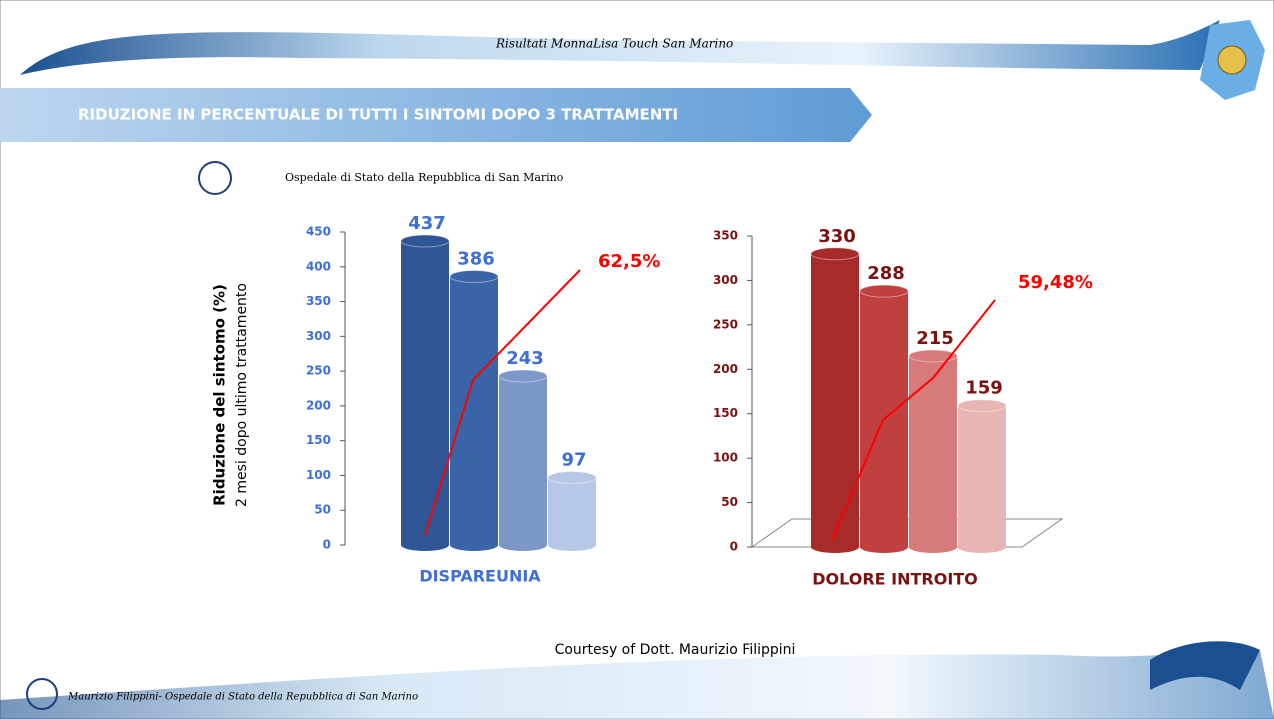 The height and width of the screenshot is (719, 1274). I want to click on value-label: 243, so click(525, 358).